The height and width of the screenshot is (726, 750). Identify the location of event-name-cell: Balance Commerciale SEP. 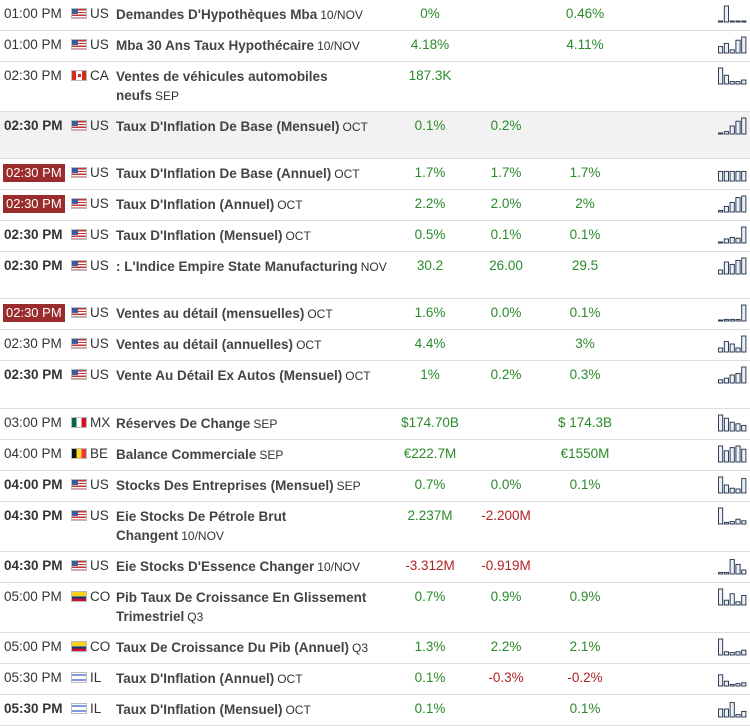
(254, 455).